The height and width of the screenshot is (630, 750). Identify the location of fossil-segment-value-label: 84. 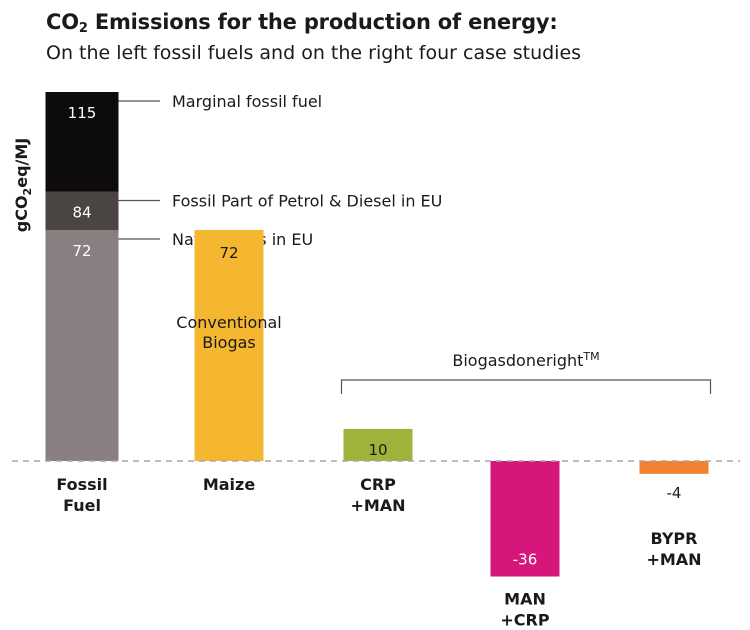
(81, 212).